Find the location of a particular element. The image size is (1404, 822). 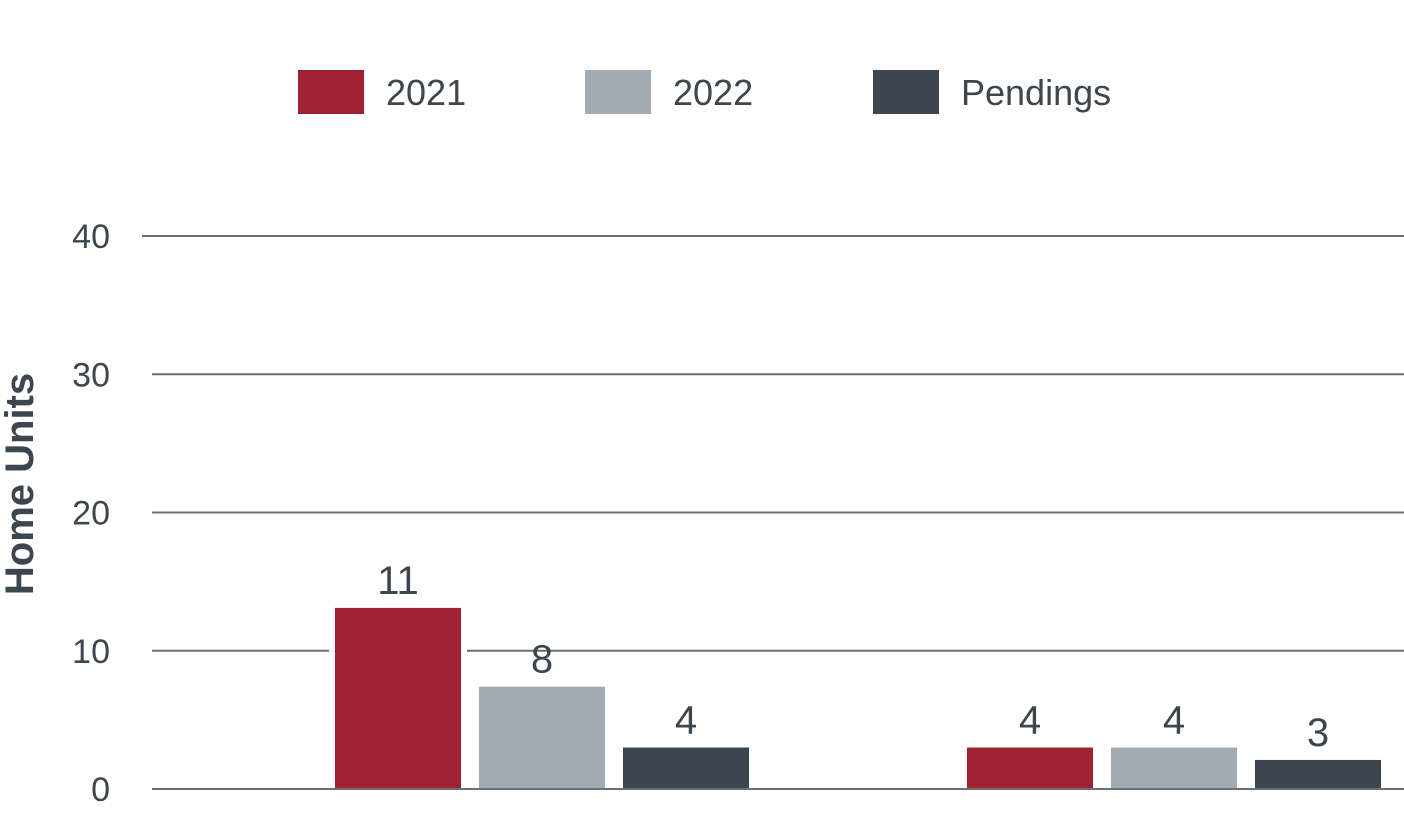

data-label-2021-1: 11 is located at coordinates (398, 581).